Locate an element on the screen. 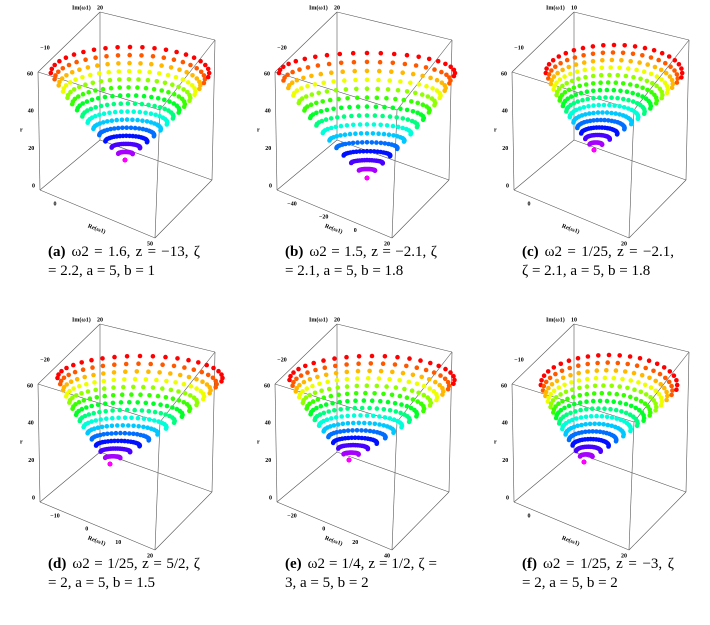 This screenshot has height=625, width=710. tick-label: −10 is located at coordinates (44, 48).